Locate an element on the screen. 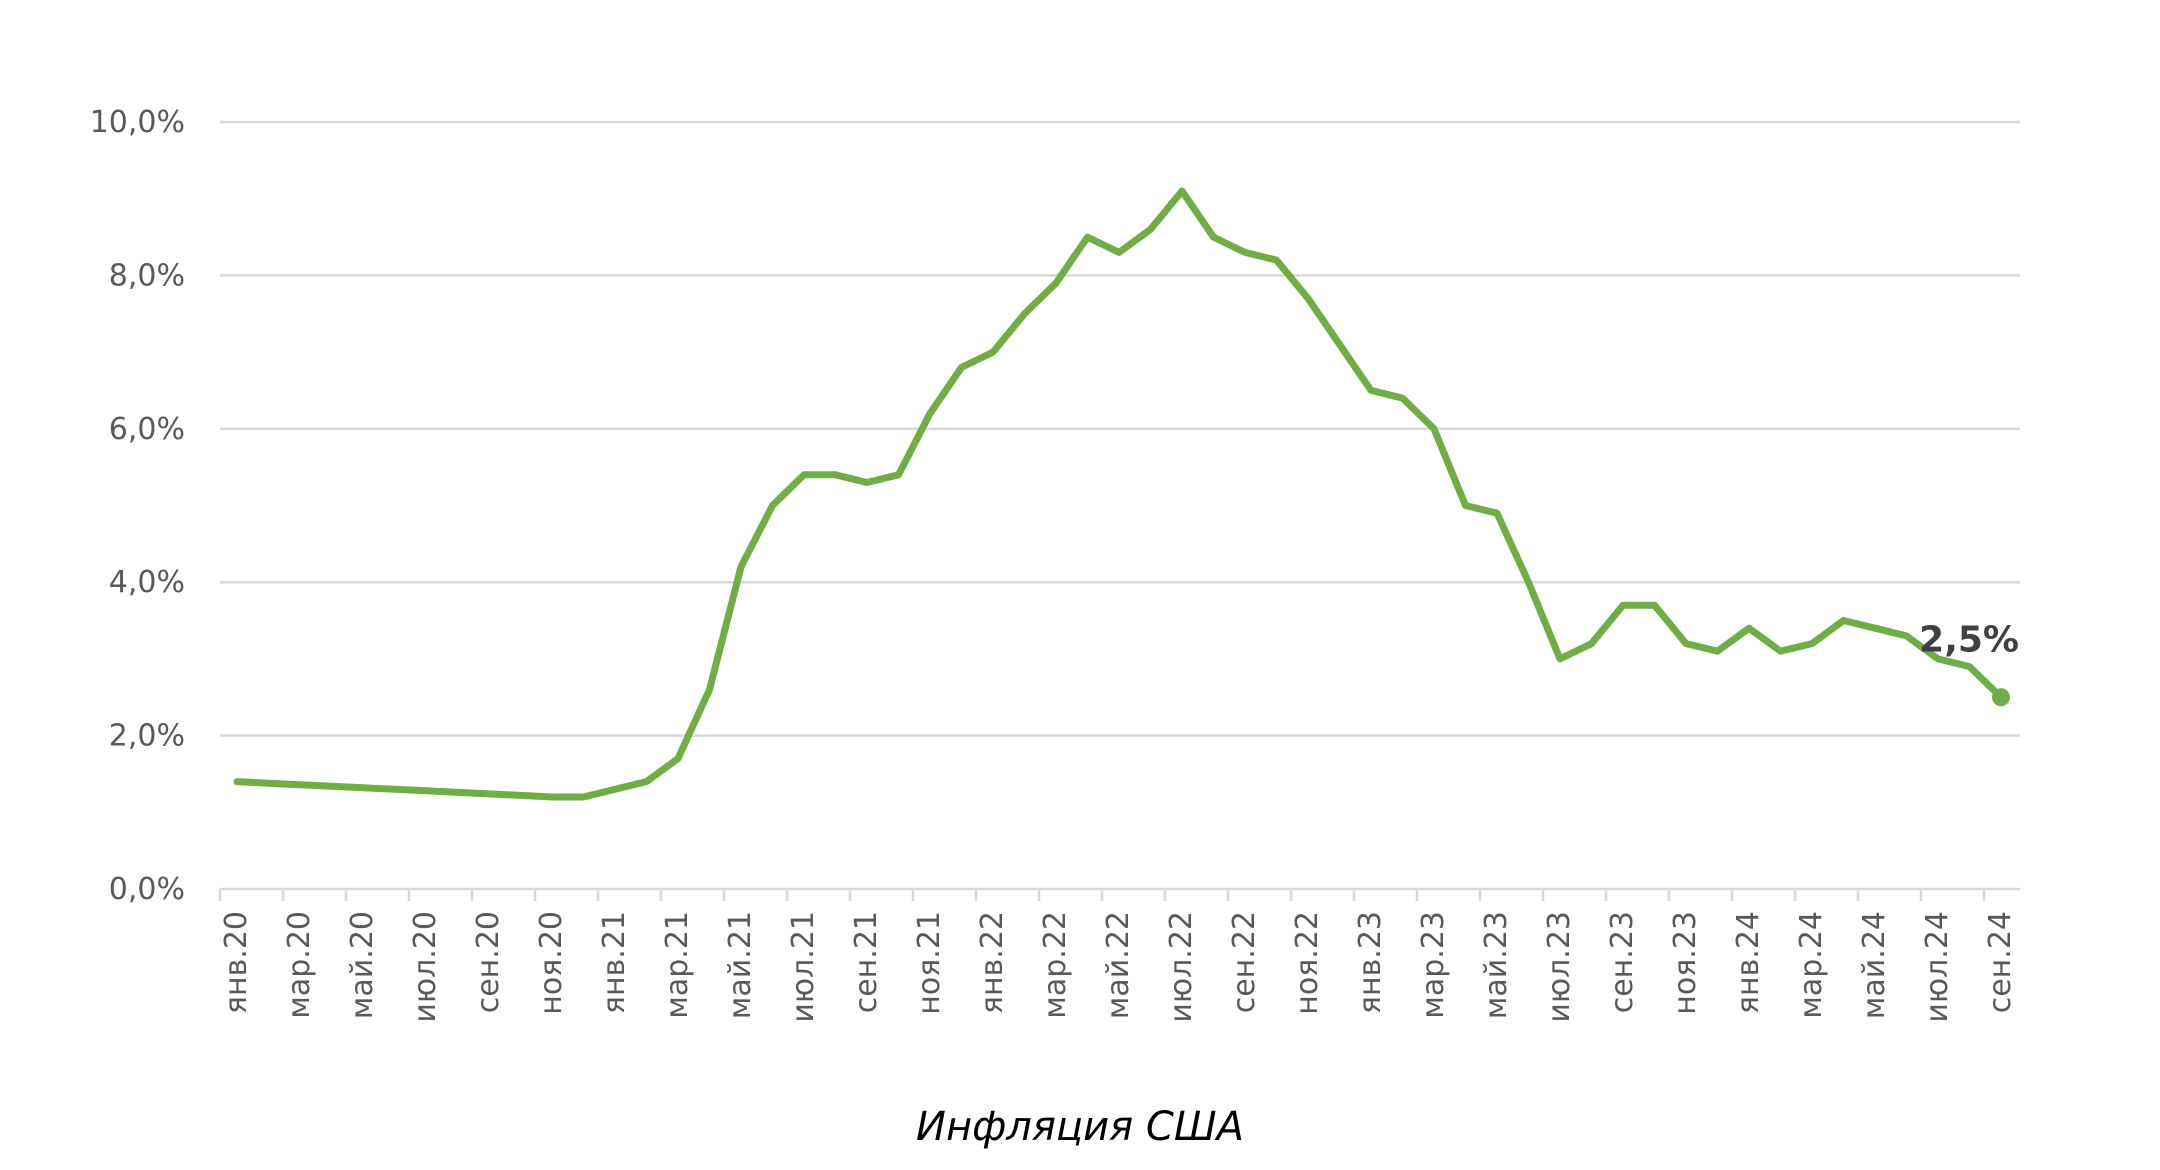 This screenshot has width=2160, height=1170. y-tick-label: 0,0% is located at coordinates (147, 889).